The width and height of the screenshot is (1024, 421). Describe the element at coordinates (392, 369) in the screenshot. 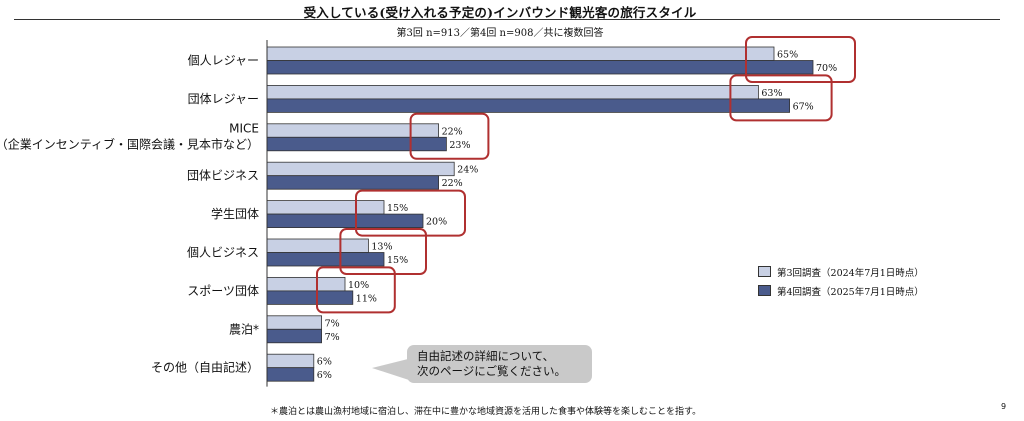

I see `callout-pointer` at that location.